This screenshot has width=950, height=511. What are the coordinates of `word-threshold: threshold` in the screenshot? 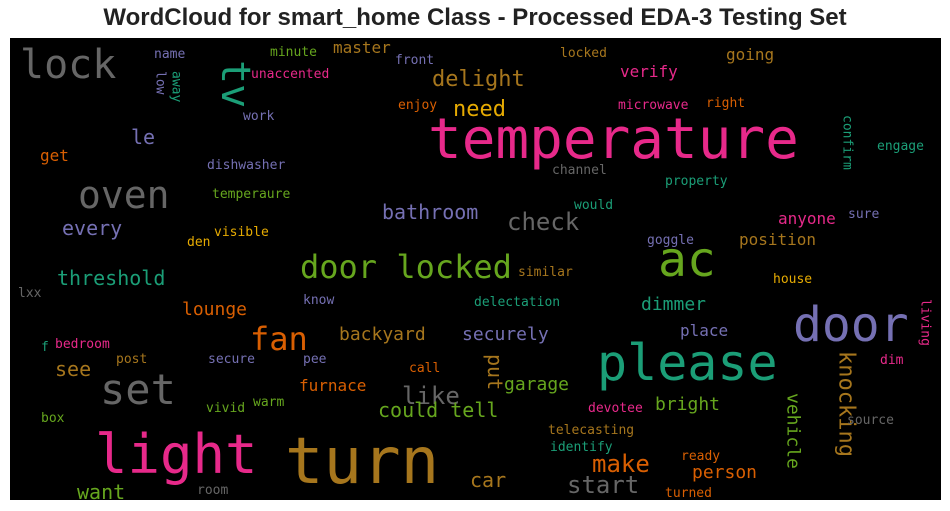 It's located at (111, 278).